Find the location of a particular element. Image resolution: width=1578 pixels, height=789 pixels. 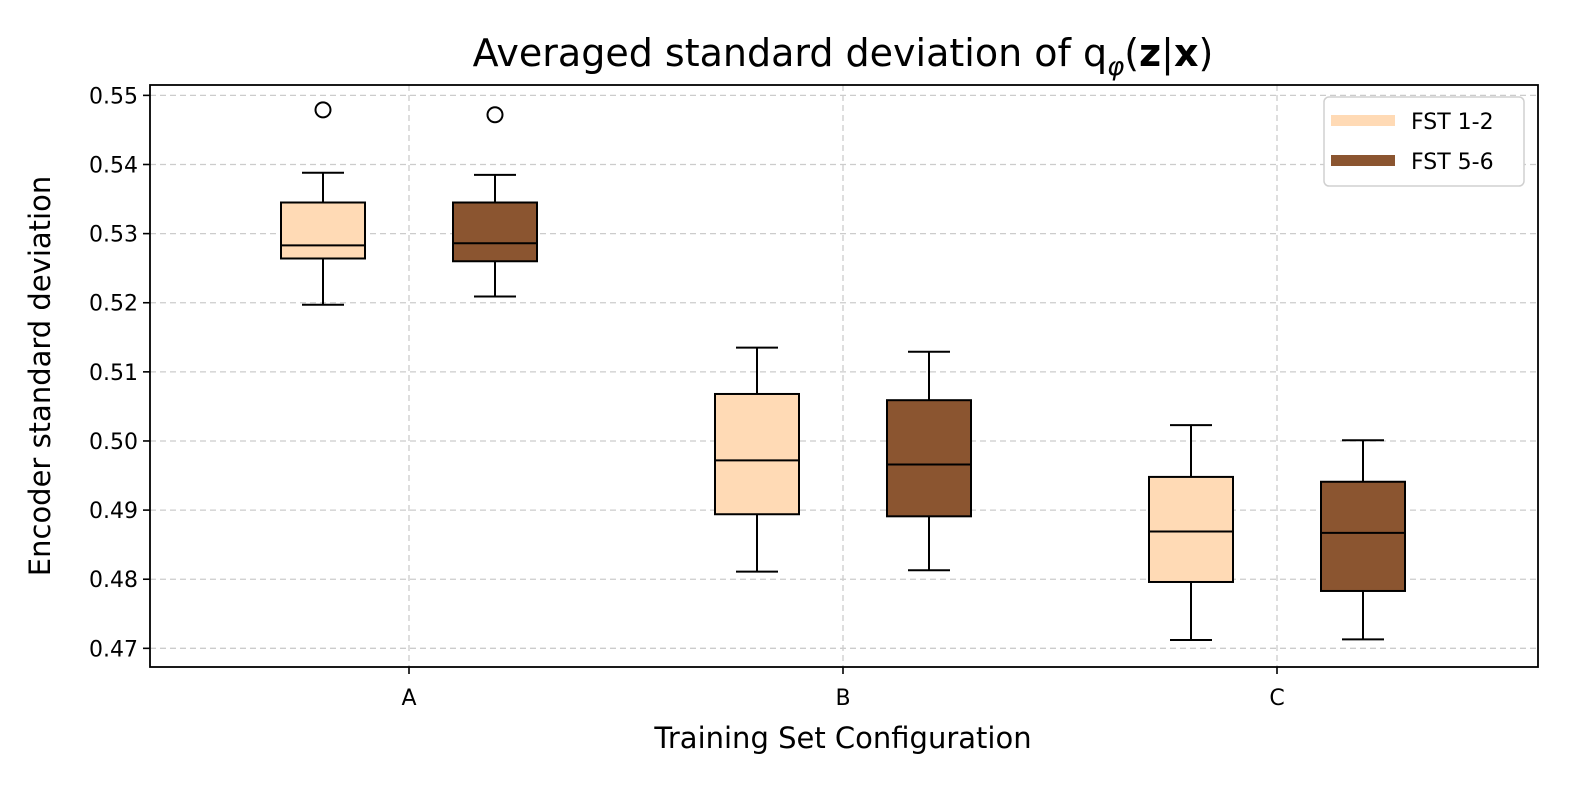

box-plot-fst-5-6-a is located at coordinates (495, 202).